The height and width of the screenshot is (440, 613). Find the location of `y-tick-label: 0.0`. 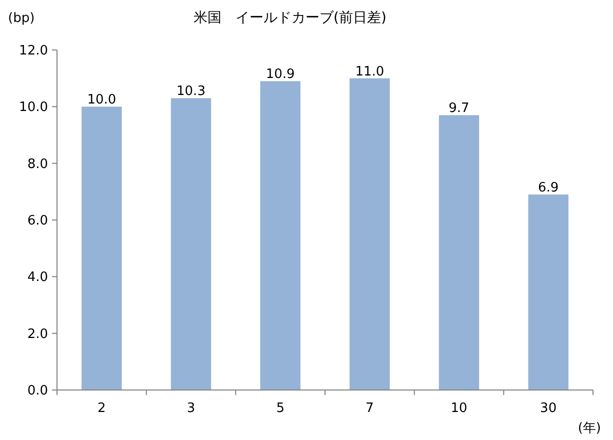

y-tick-label: 0.0 is located at coordinates (37, 391).